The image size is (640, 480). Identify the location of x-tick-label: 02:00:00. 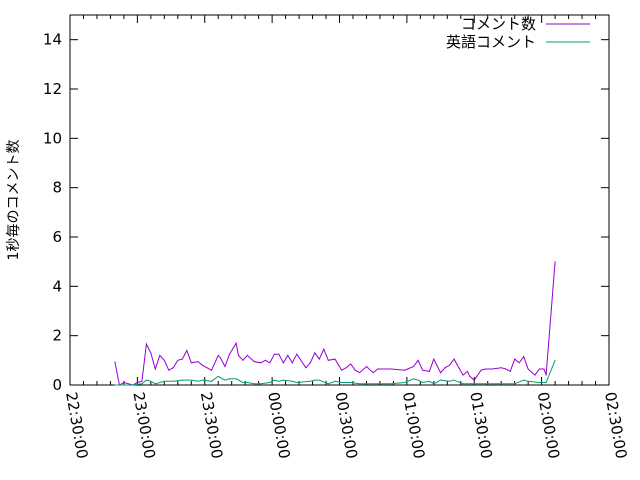
(548, 425).